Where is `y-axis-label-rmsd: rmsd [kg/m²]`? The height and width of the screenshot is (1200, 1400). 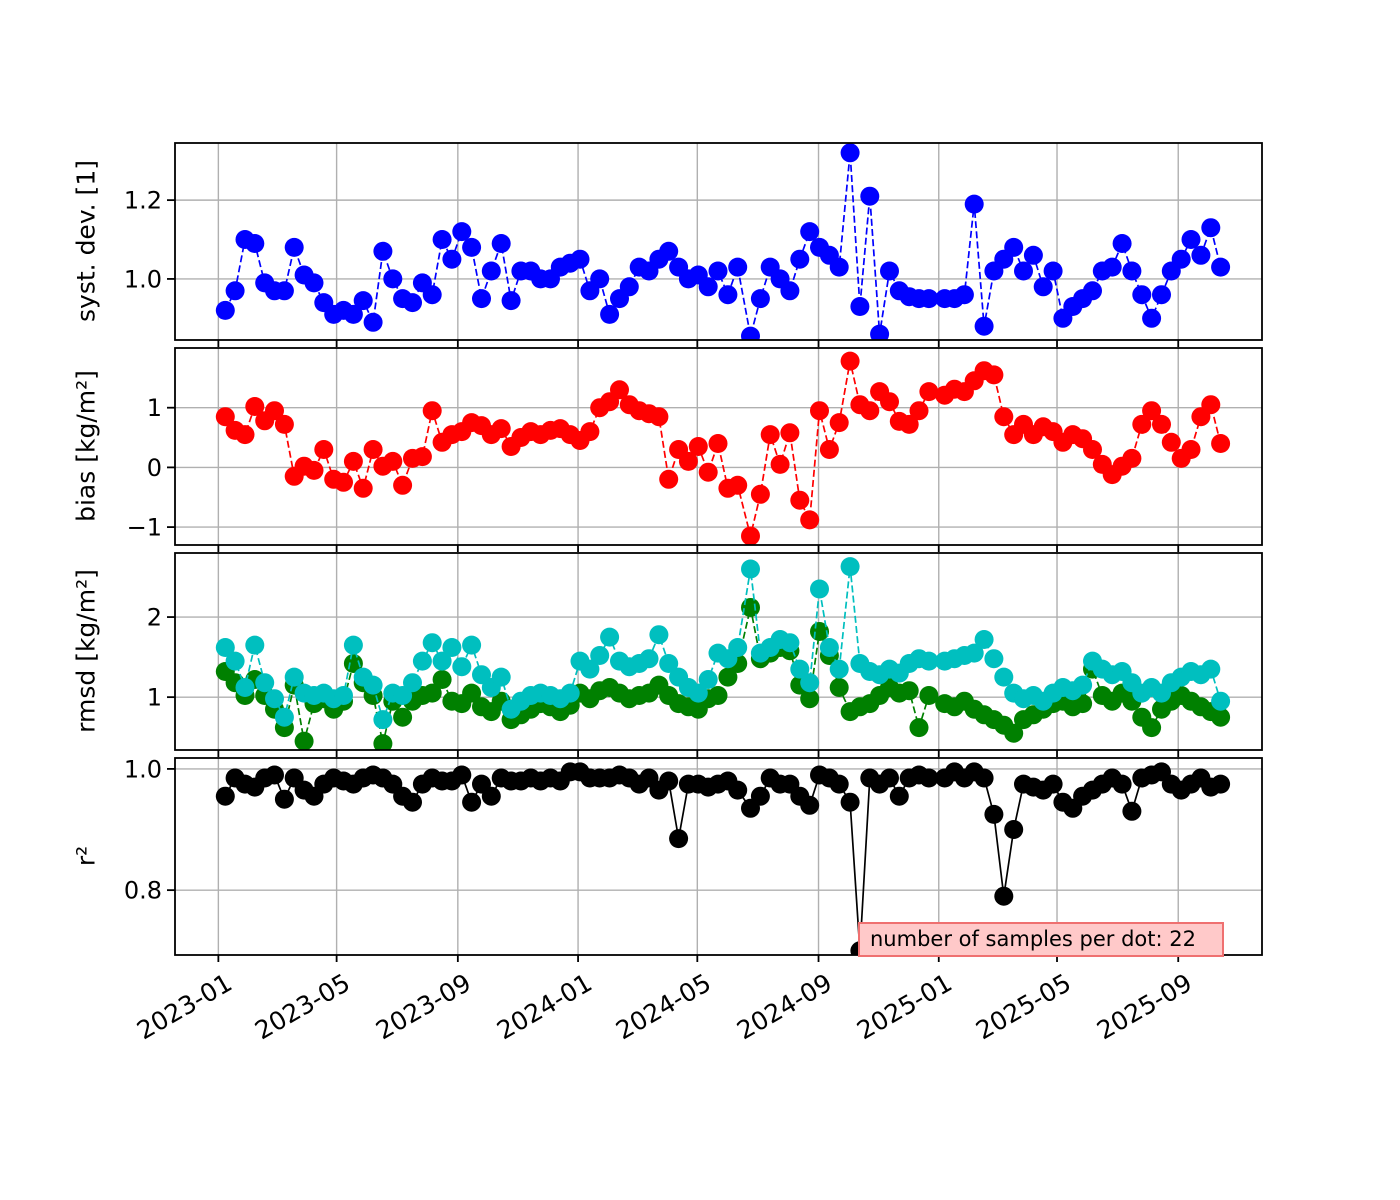 y-axis-label-rmsd: rmsd [kg/m²] is located at coordinates (86, 651).